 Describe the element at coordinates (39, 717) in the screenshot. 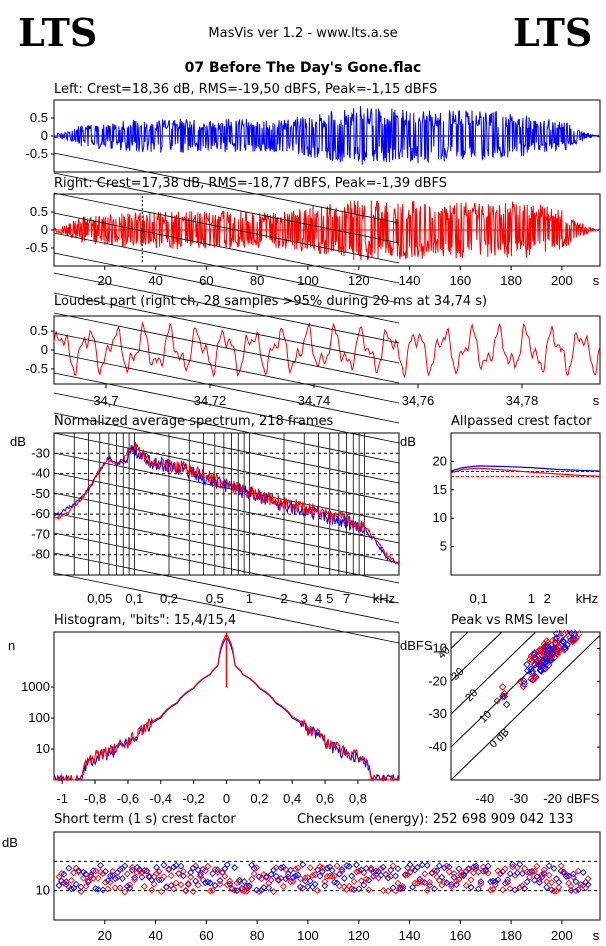

I see `histogram-ytick: 100` at that location.